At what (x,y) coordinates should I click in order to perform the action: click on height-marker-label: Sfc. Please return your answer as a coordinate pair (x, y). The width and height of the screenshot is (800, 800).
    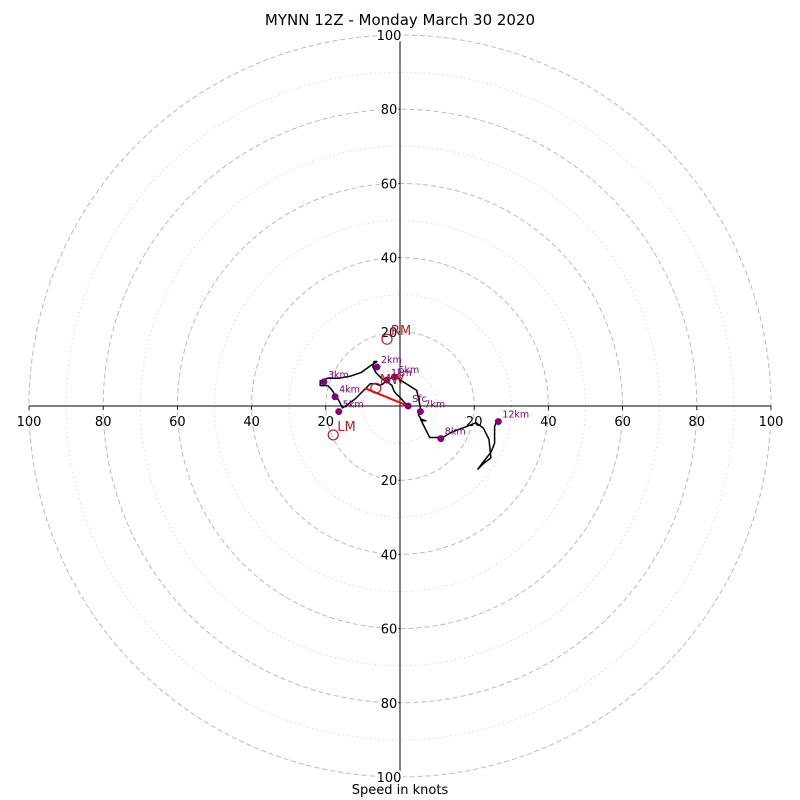
    Looking at the image, I should click on (419, 399).